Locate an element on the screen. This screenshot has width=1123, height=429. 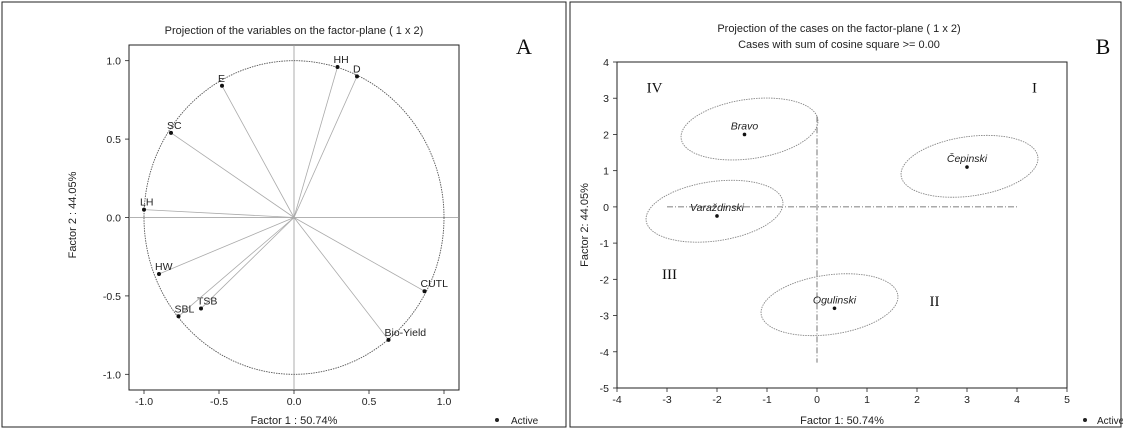
panel-a-x-tick-label: 0.5 is located at coordinates (369, 402).